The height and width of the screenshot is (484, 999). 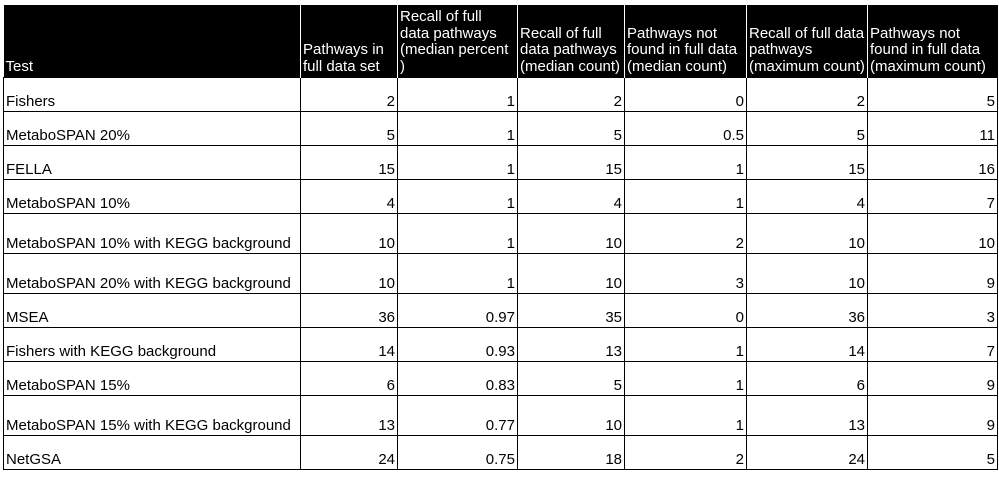 I want to click on cell-test: MetaboSPAN 10% with KEGG background, so click(x=152, y=233).